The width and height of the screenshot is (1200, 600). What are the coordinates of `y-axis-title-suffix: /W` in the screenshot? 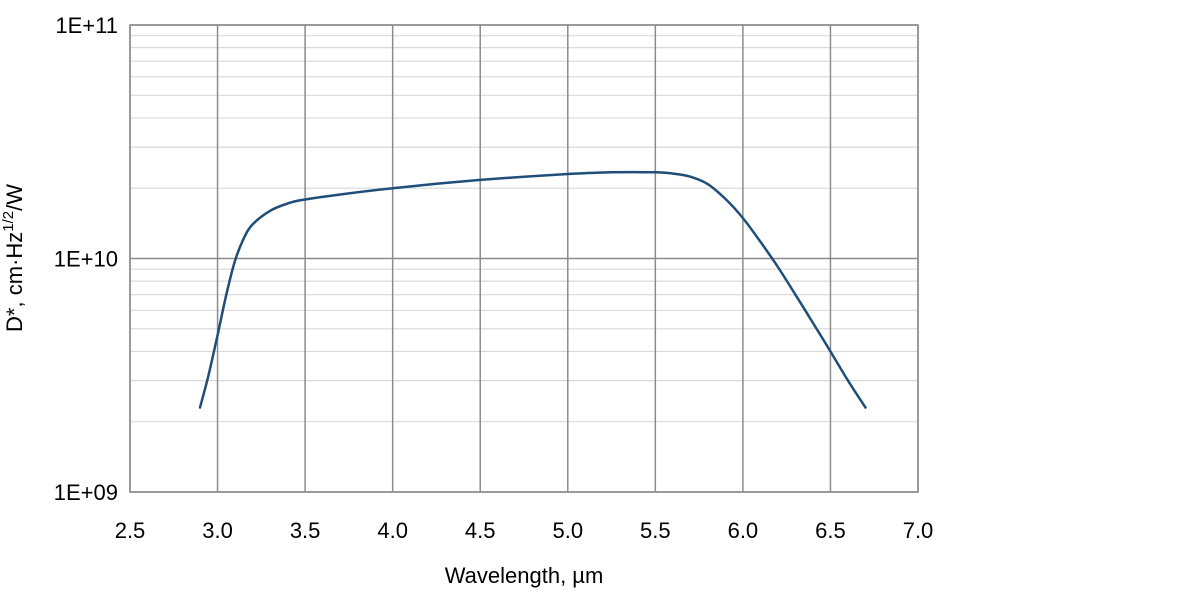 It's located at (14, 197).